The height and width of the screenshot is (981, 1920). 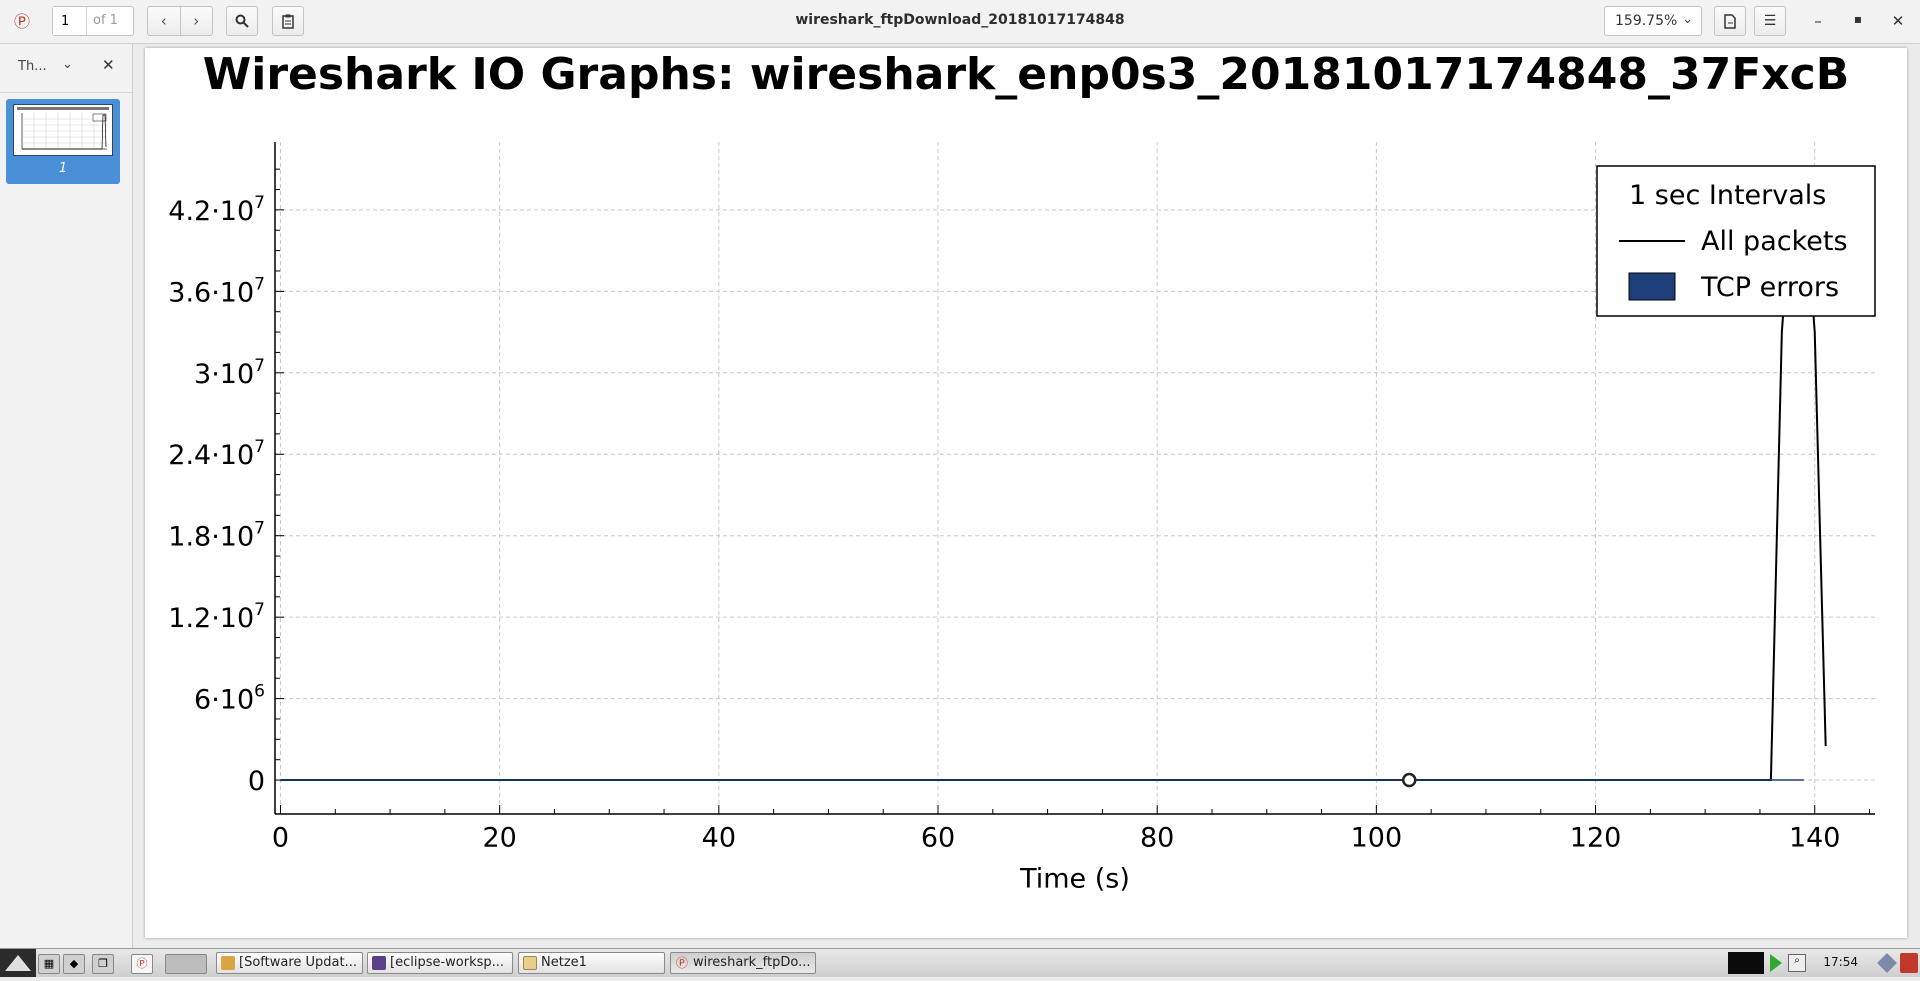 I want to click on thumbnail-preview, so click(x=63, y=128).